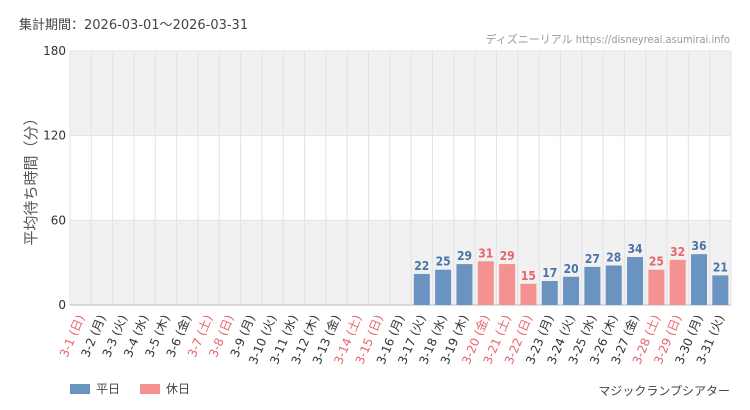 The image size is (750, 410). Describe the element at coordinates (528, 276) in the screenshot. I see `value-label: 15` at that location.